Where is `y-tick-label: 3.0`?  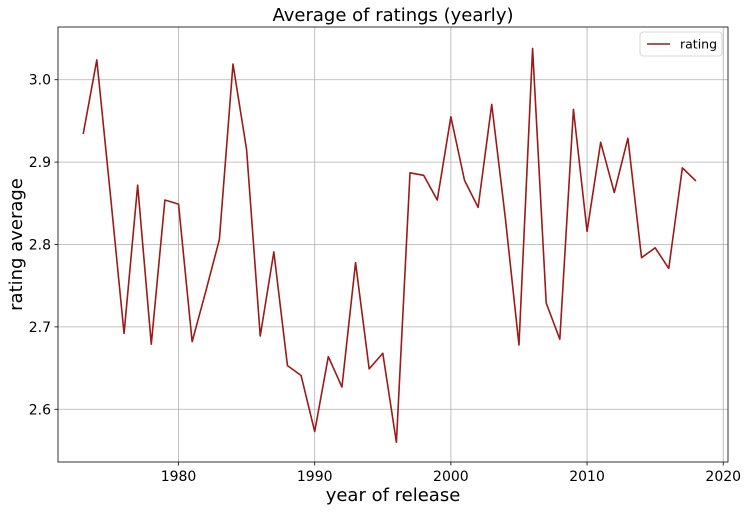
y-tick-label: 3.0 is located at coordinates (40, 81).